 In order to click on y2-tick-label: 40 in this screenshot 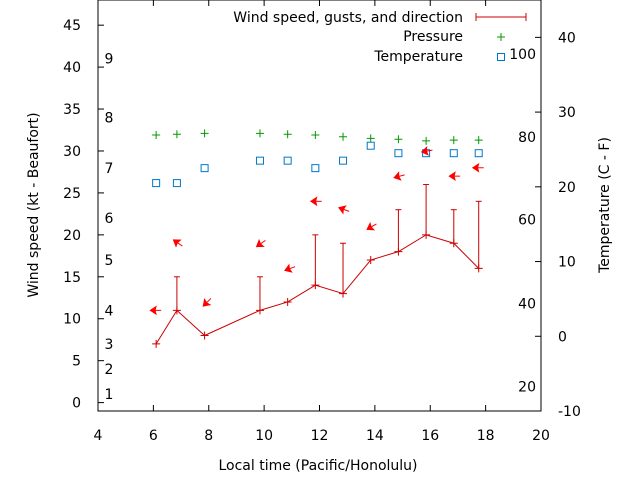, I will do `click(567, 38)`.